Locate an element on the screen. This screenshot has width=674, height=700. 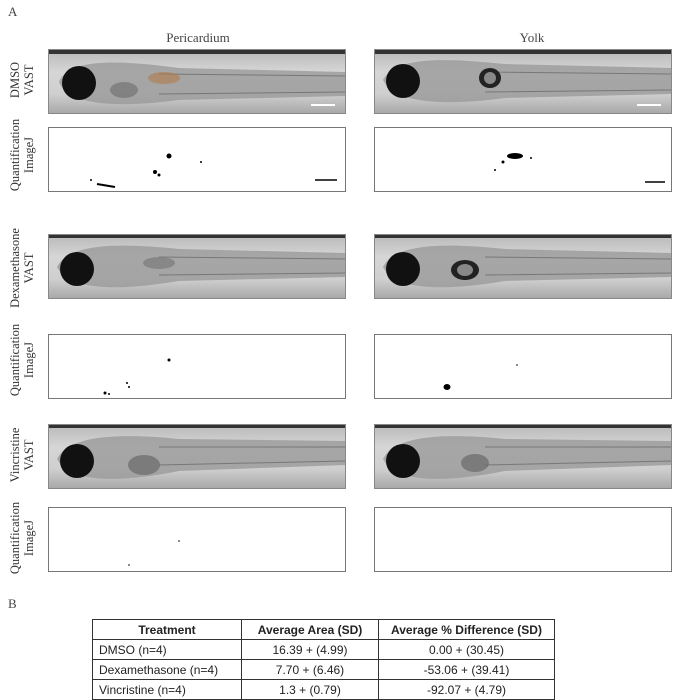
cell-average-difference: 0.00 + (30.45) is located at coordinates (466, 649).